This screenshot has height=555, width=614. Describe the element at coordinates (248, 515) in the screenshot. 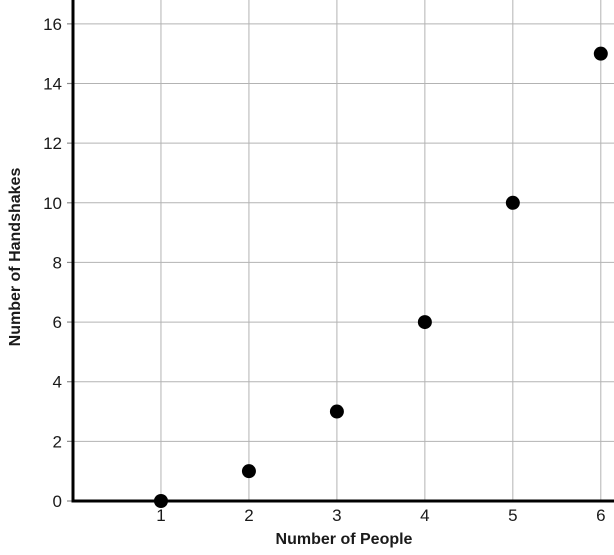

I see `x-tick-label: 2` at that location.